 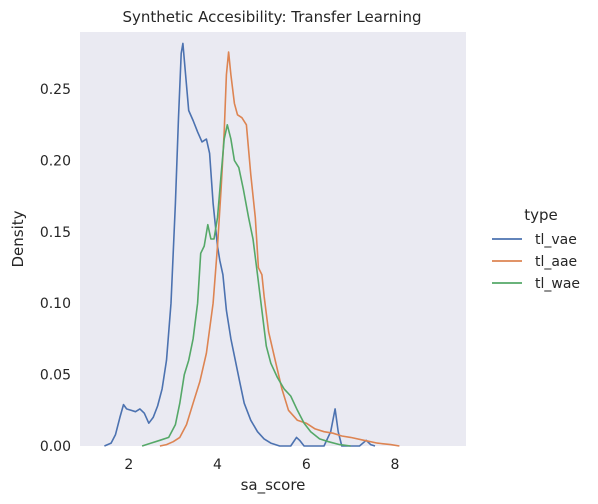 I want to click on x-tick-label: 8, so click(x=395, y=465).